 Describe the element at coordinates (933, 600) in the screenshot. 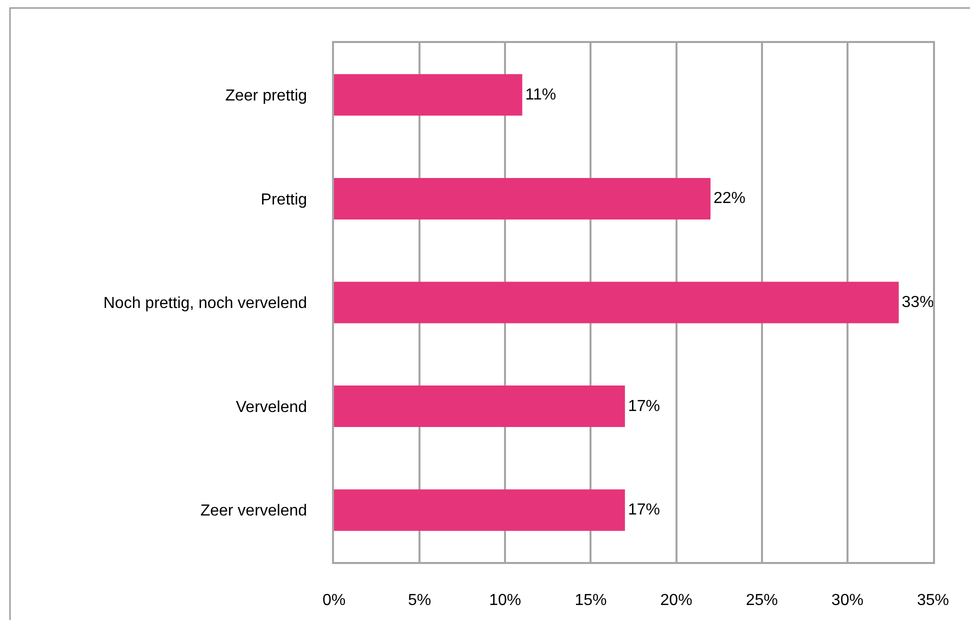

I see `x-tick-label: 35%` at that location.